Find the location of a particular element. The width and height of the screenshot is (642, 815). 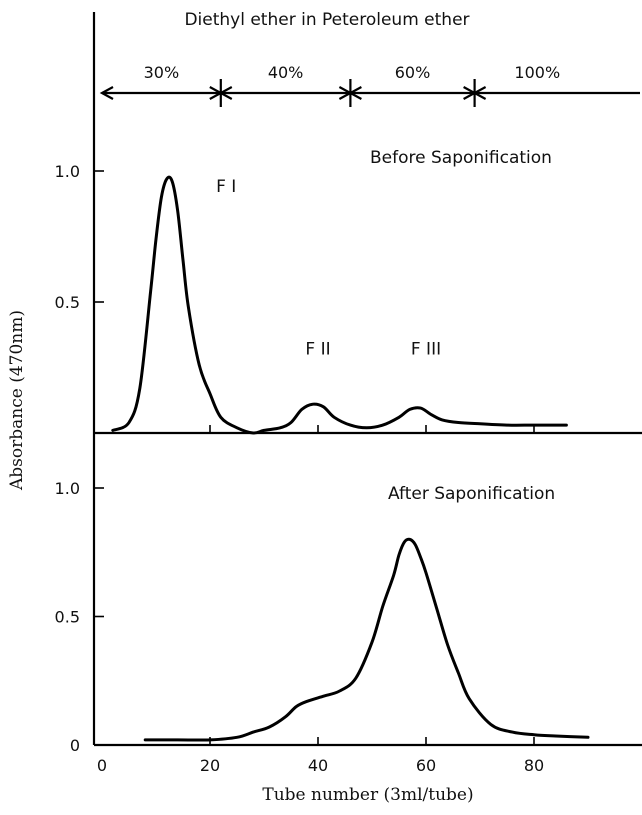

x-tick-label: 60 is located at coordinates (426, 765).